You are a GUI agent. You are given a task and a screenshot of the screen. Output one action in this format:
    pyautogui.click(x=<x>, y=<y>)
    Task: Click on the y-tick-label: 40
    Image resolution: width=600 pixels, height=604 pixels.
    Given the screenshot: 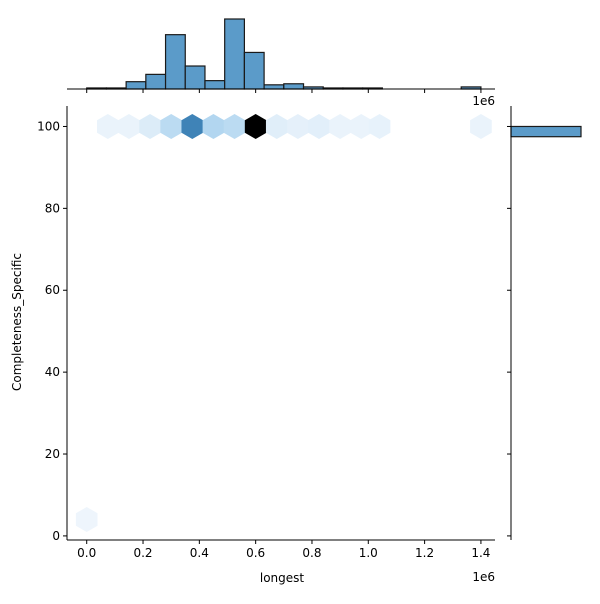 What is the action you would take?
    pyautogui.click(x=52, y=372)
    